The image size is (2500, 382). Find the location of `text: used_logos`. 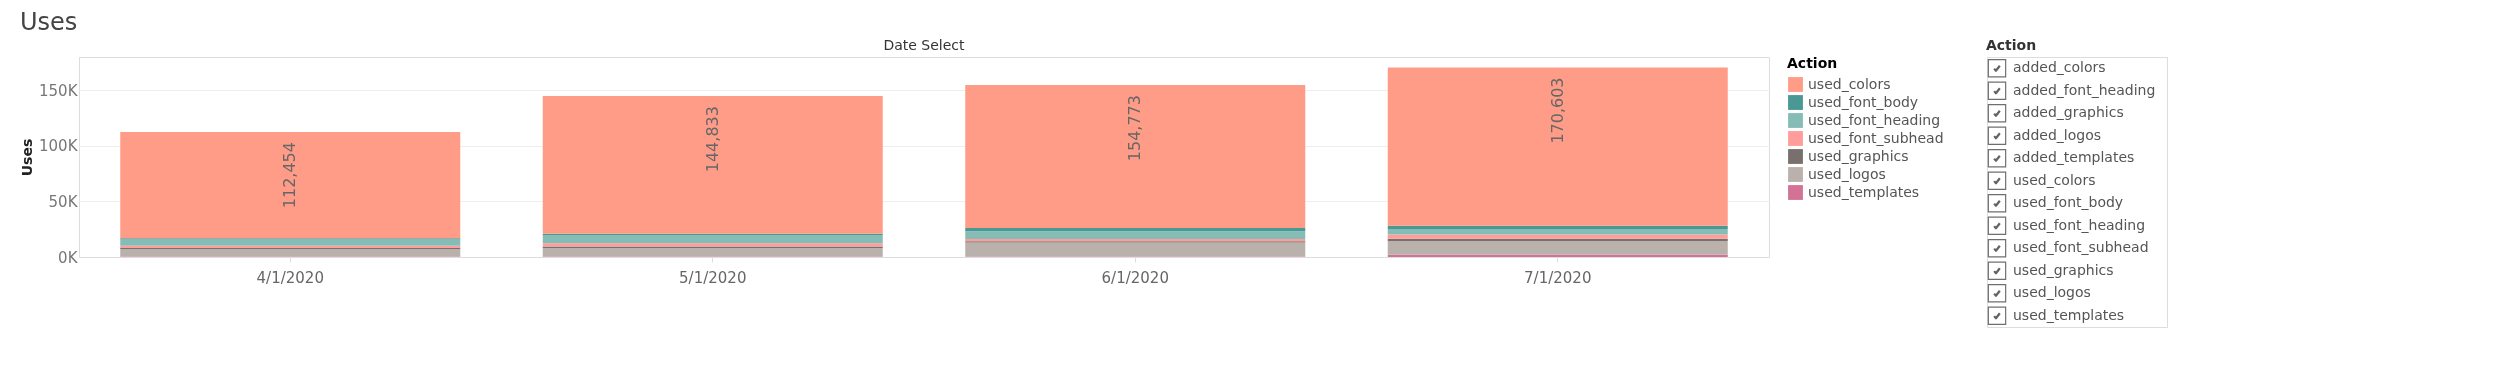

text: used_logos is located at coordinates (2052, 292).